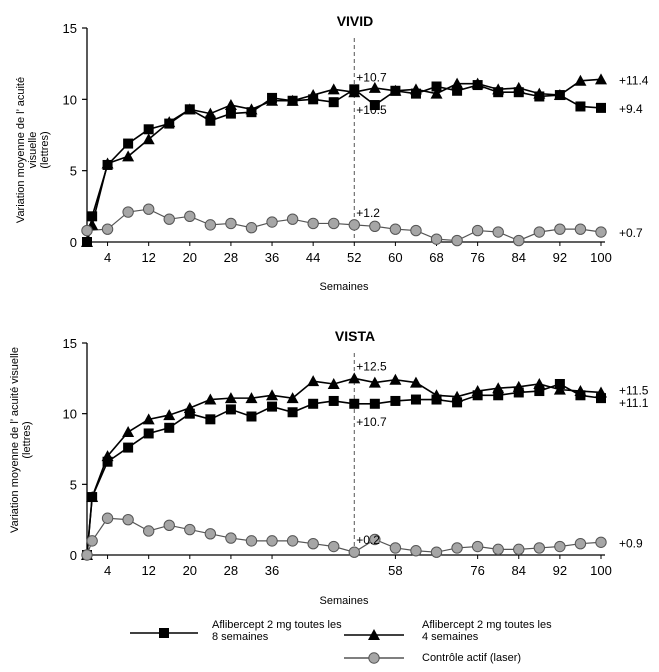 The height and width of the screenshot is (672, 659). What do you see at coordinates (519, 257) in the screenshot?
I see `vivid-x-tick-label: 84` at bounding box center [519, 257].